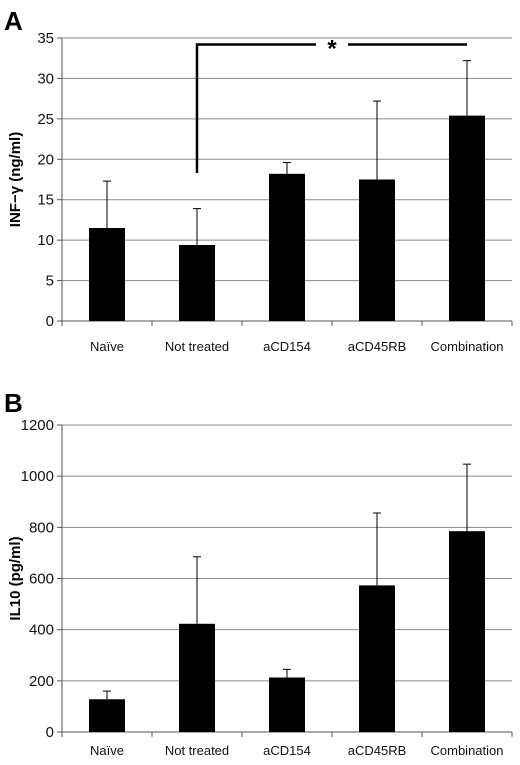 Image resolution: width=520 pixels, height=765 pixels. Describe the element at coordinates (37, 476) in the screenshot. I see `y-tick-label: 1000` at that location.